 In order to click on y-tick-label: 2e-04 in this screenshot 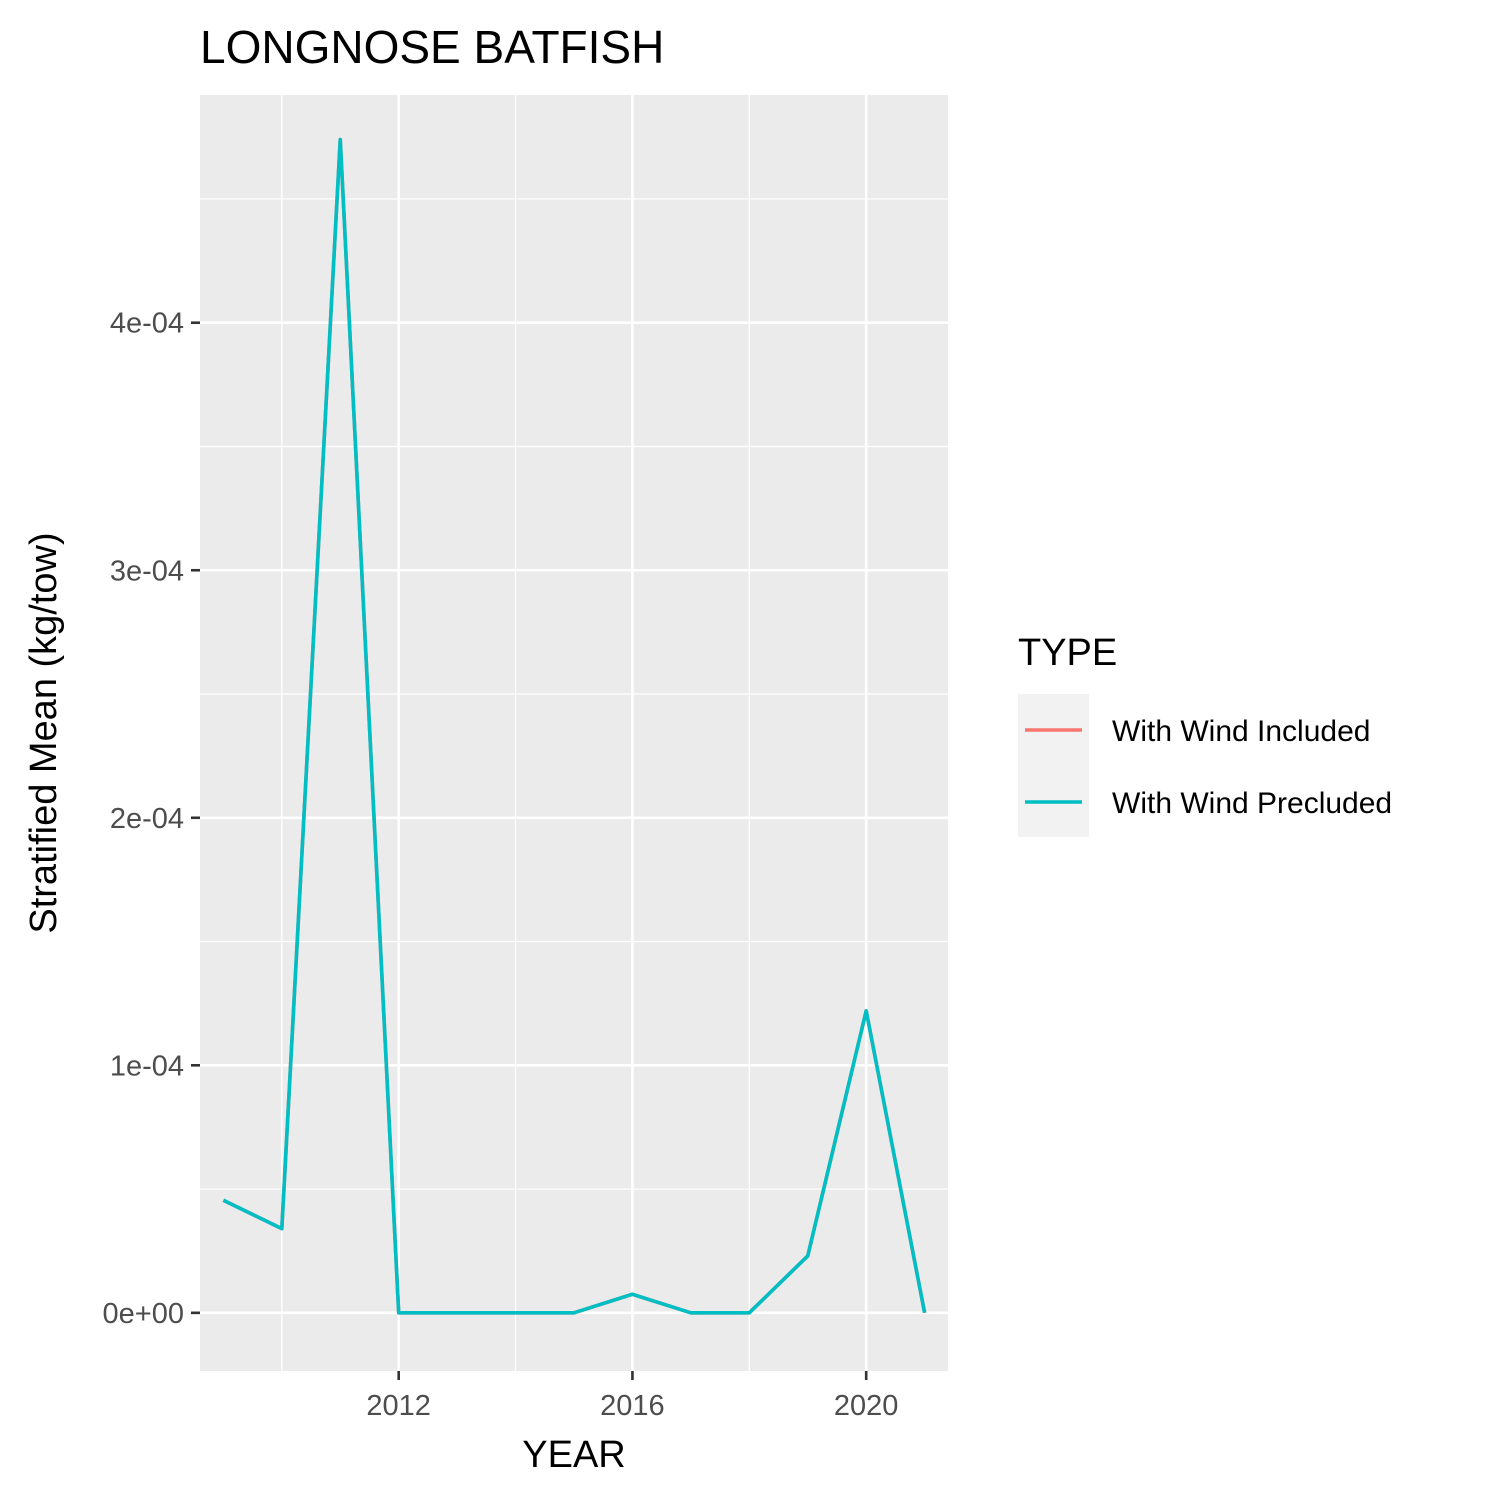, I will do `click(147, 819)`.